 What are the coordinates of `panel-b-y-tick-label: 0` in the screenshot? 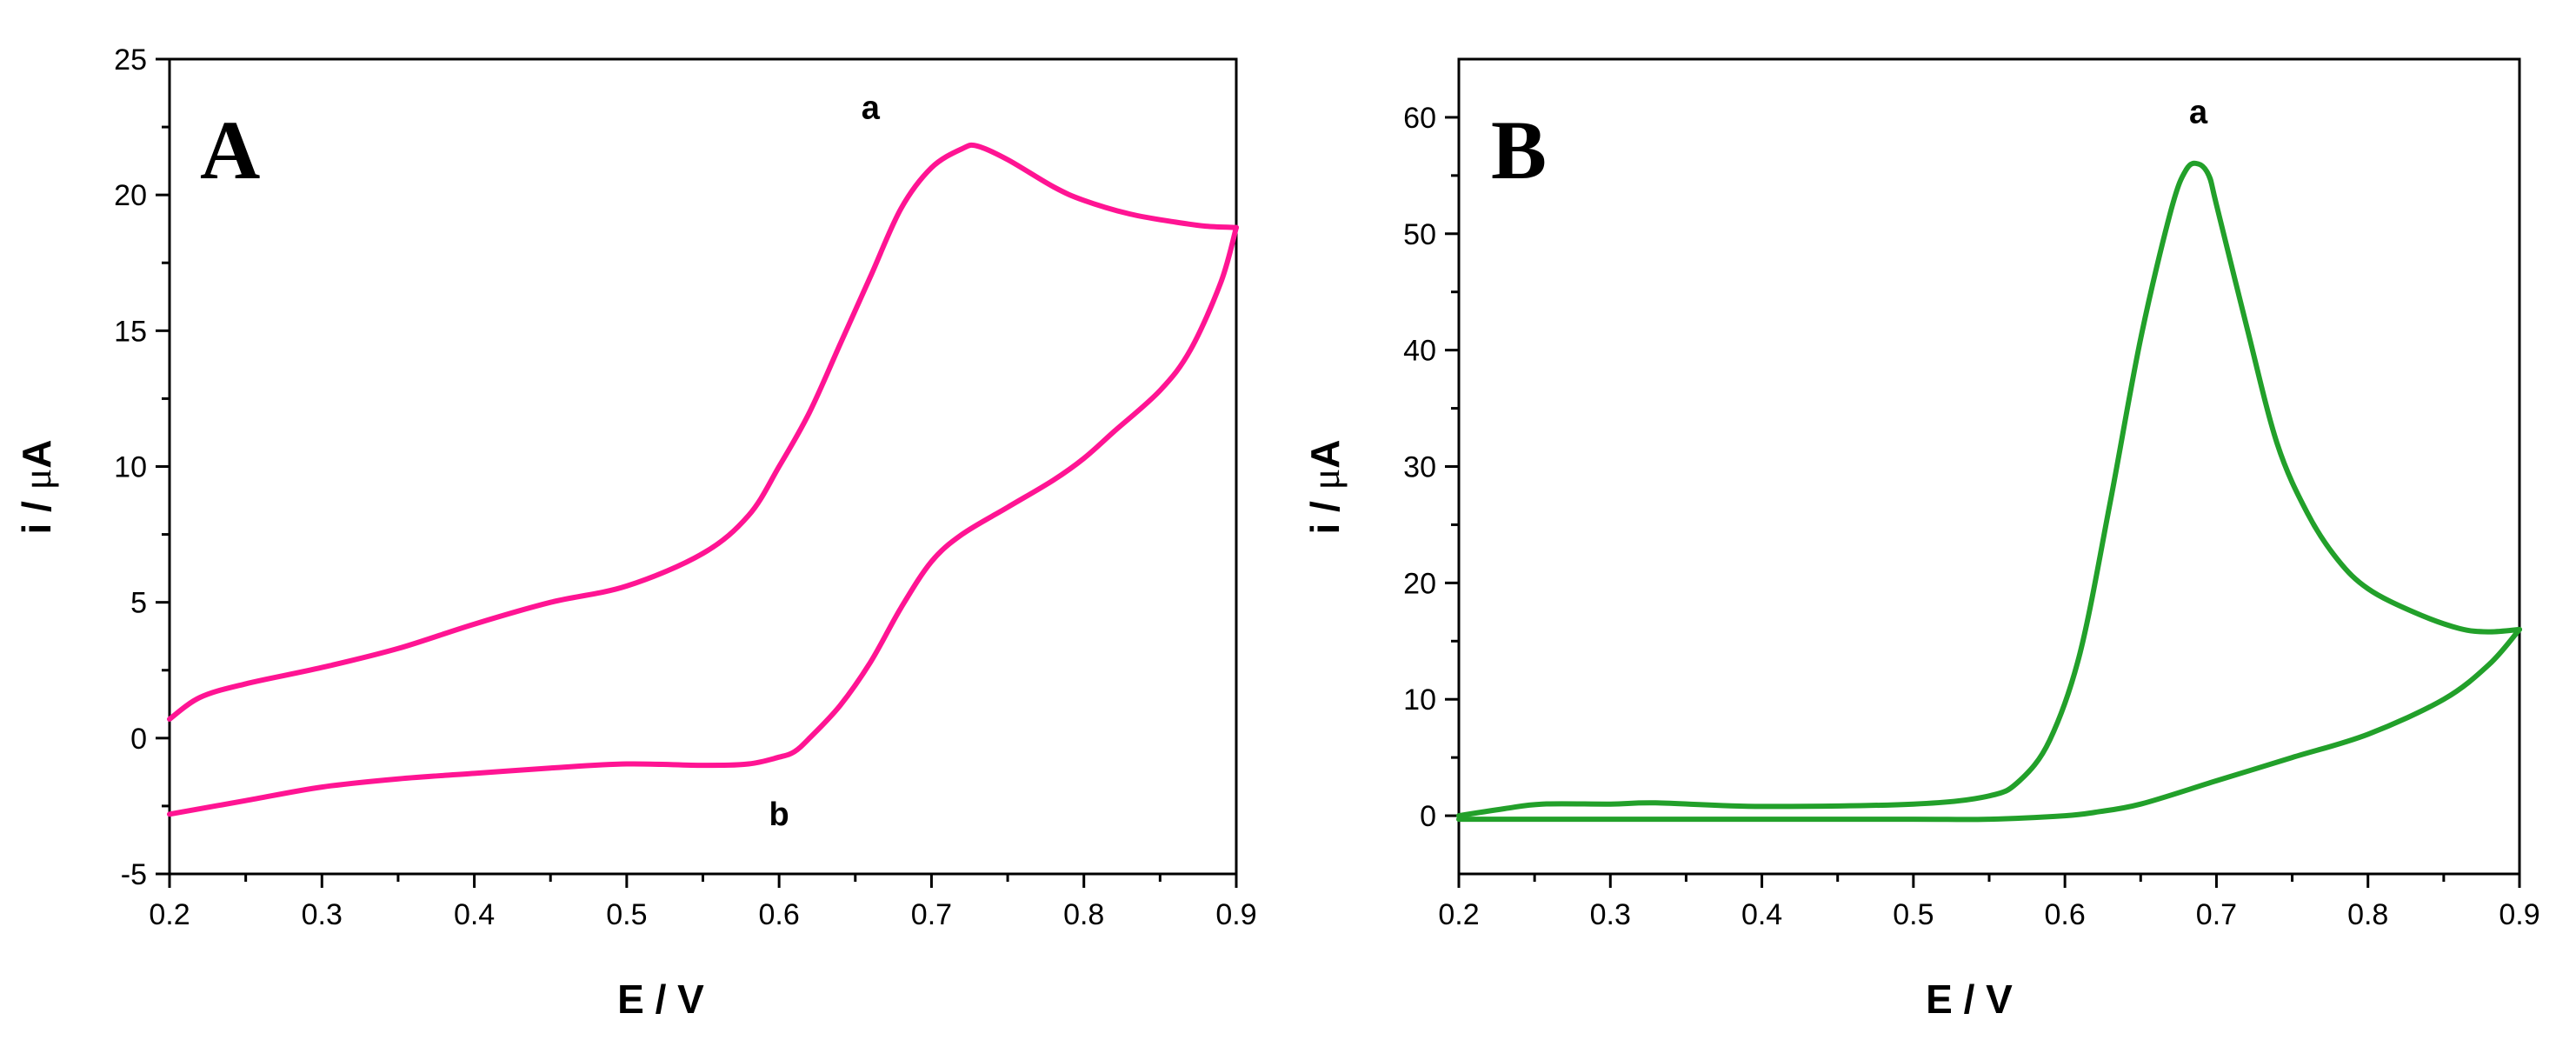 It's located at (1428, 816).